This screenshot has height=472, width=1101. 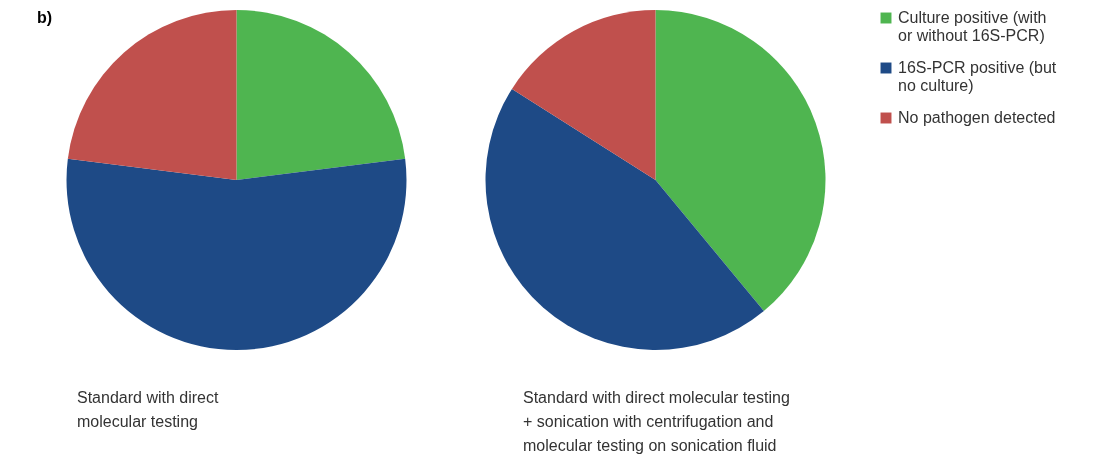 What do you see at coordinates (977, 76) in the screenshot?
I see `legend-label: 16S-PCR positive (but no culture)` at bounding box center [977, 76].